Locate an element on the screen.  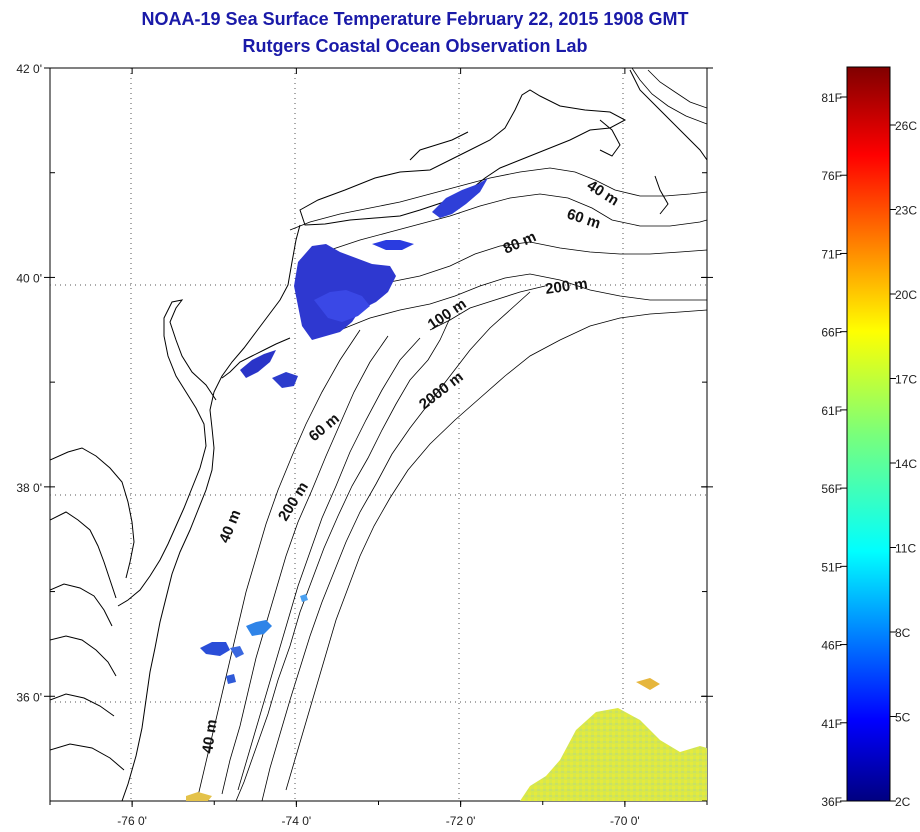
lat-tick-label: 36 0' is located at coordinates (29, 697).